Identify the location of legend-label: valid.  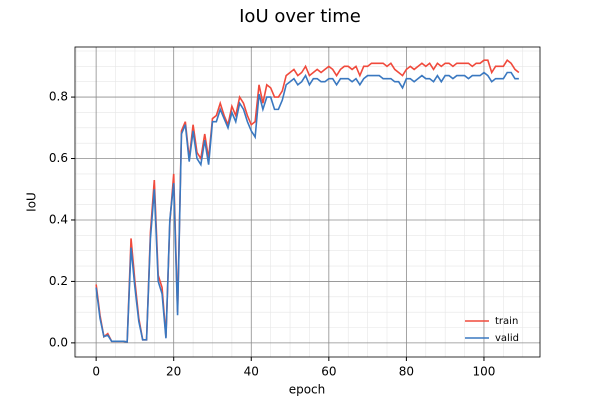
(507, 338).